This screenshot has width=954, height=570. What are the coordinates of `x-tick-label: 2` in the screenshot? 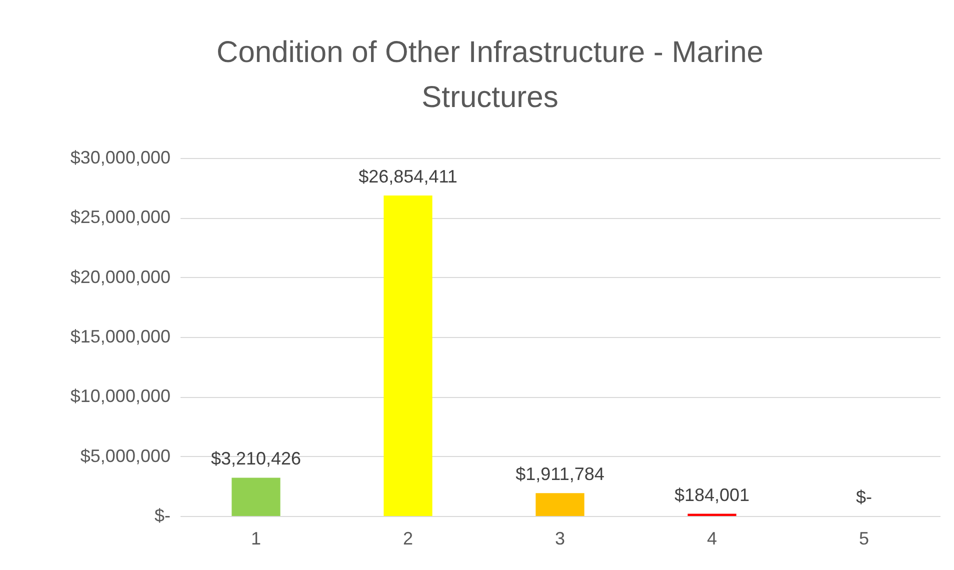 It's located at (408, 538).